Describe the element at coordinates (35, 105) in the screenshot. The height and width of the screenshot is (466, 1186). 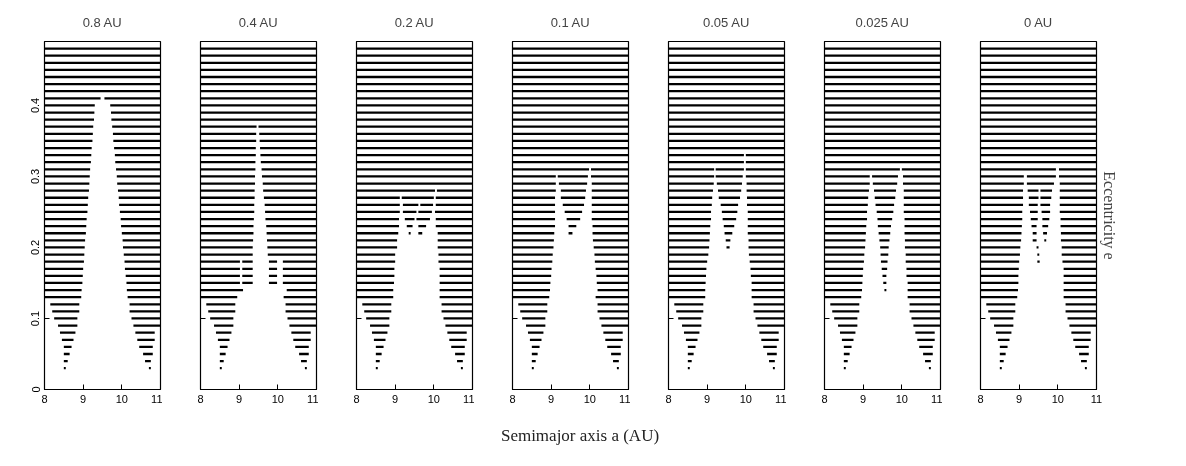
I see `y-tick-label: 0.4` at that location.